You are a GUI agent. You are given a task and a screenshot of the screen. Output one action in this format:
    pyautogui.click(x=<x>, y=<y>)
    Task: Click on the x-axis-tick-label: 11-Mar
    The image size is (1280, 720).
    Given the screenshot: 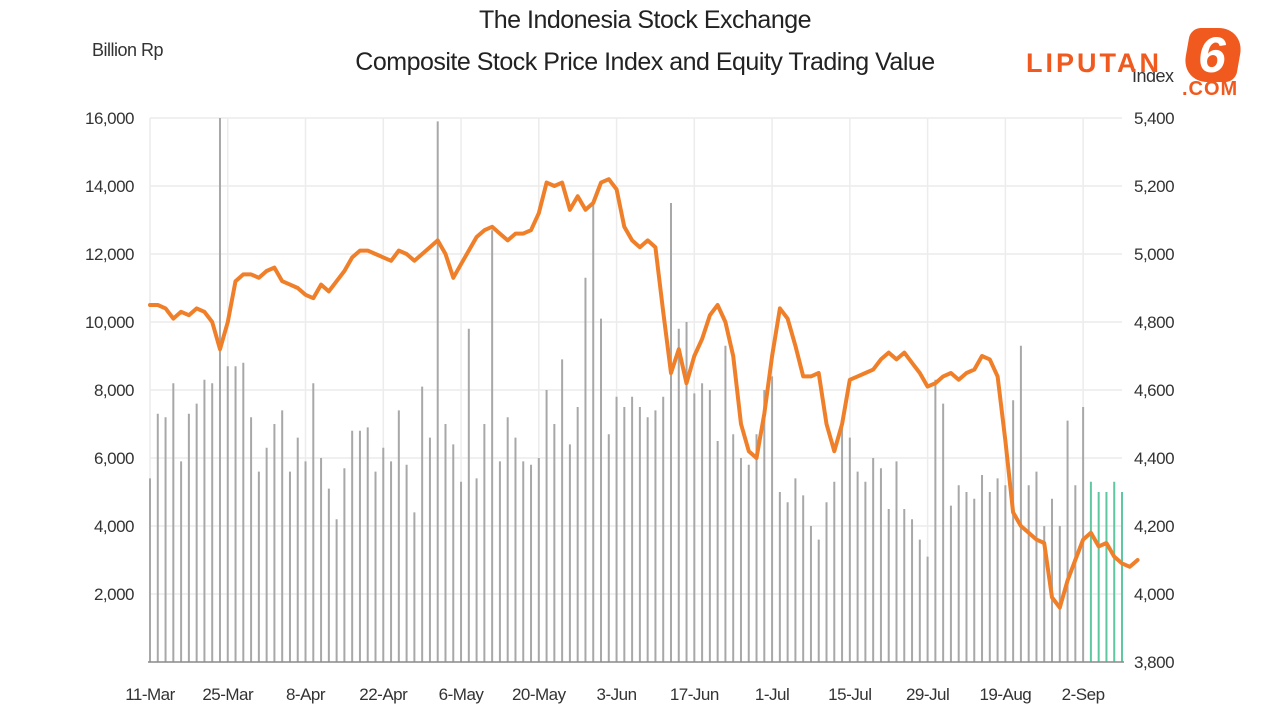 What is the action you would take?
    pyautogui.click(x=150, y=694)
    